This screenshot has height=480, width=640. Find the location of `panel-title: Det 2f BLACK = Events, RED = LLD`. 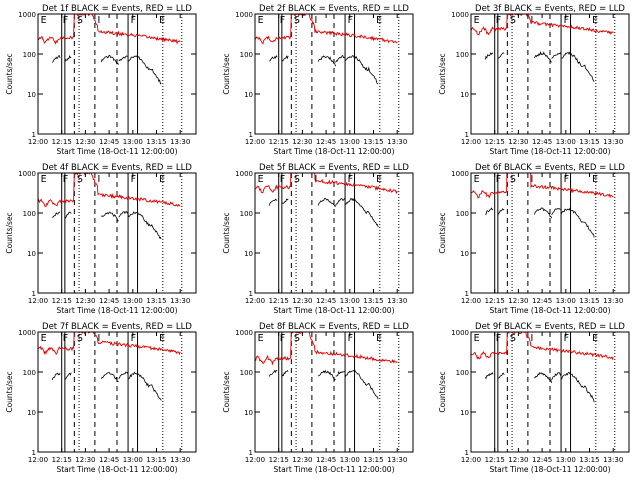

panel-title: Det 2f BLACK = Events, RED = LLD is located at coordinates (334, 9).